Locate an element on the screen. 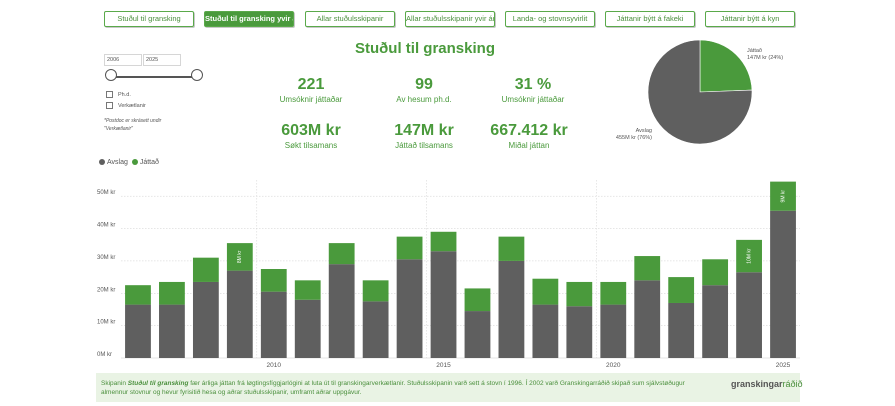 The height and width of the screenshot is (406, 895). kpi-average-grant: 667.412 kr Miðal játtan is located at coordinates (529, 136).